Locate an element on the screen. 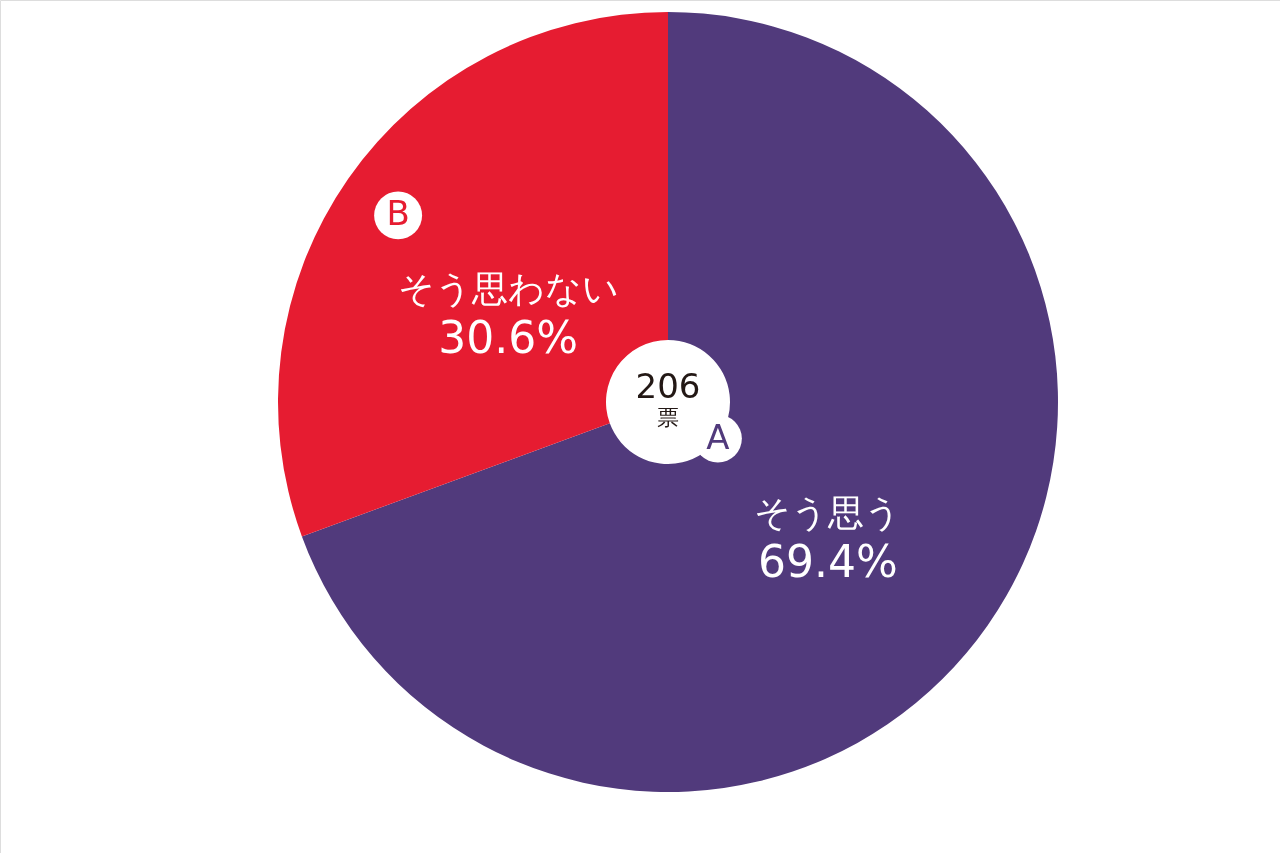 The width and height of the screenshot is (1280, 853). slice-label: そう思う is located at coordinates (828, 512).